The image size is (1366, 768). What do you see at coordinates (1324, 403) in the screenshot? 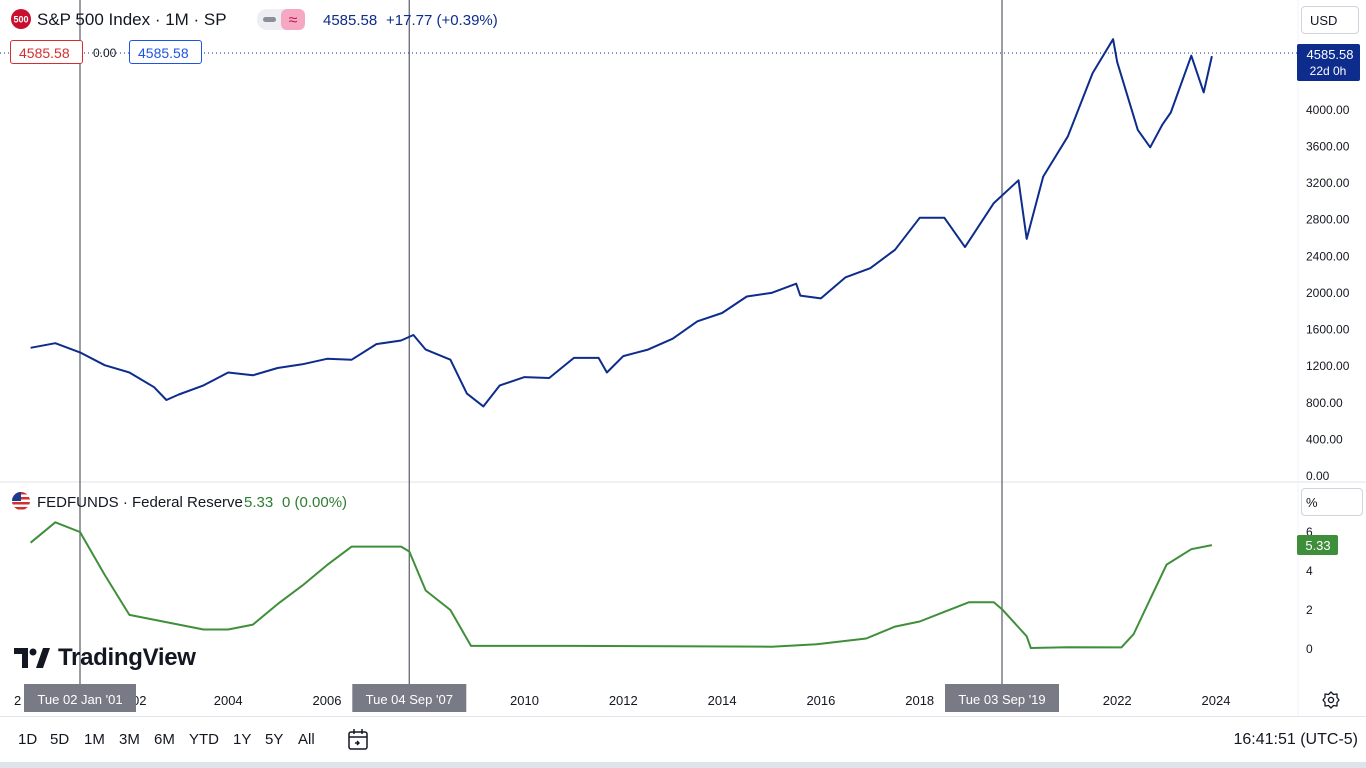
I see `price-tick-label: 800.00` at bounding box center [1324, 403].